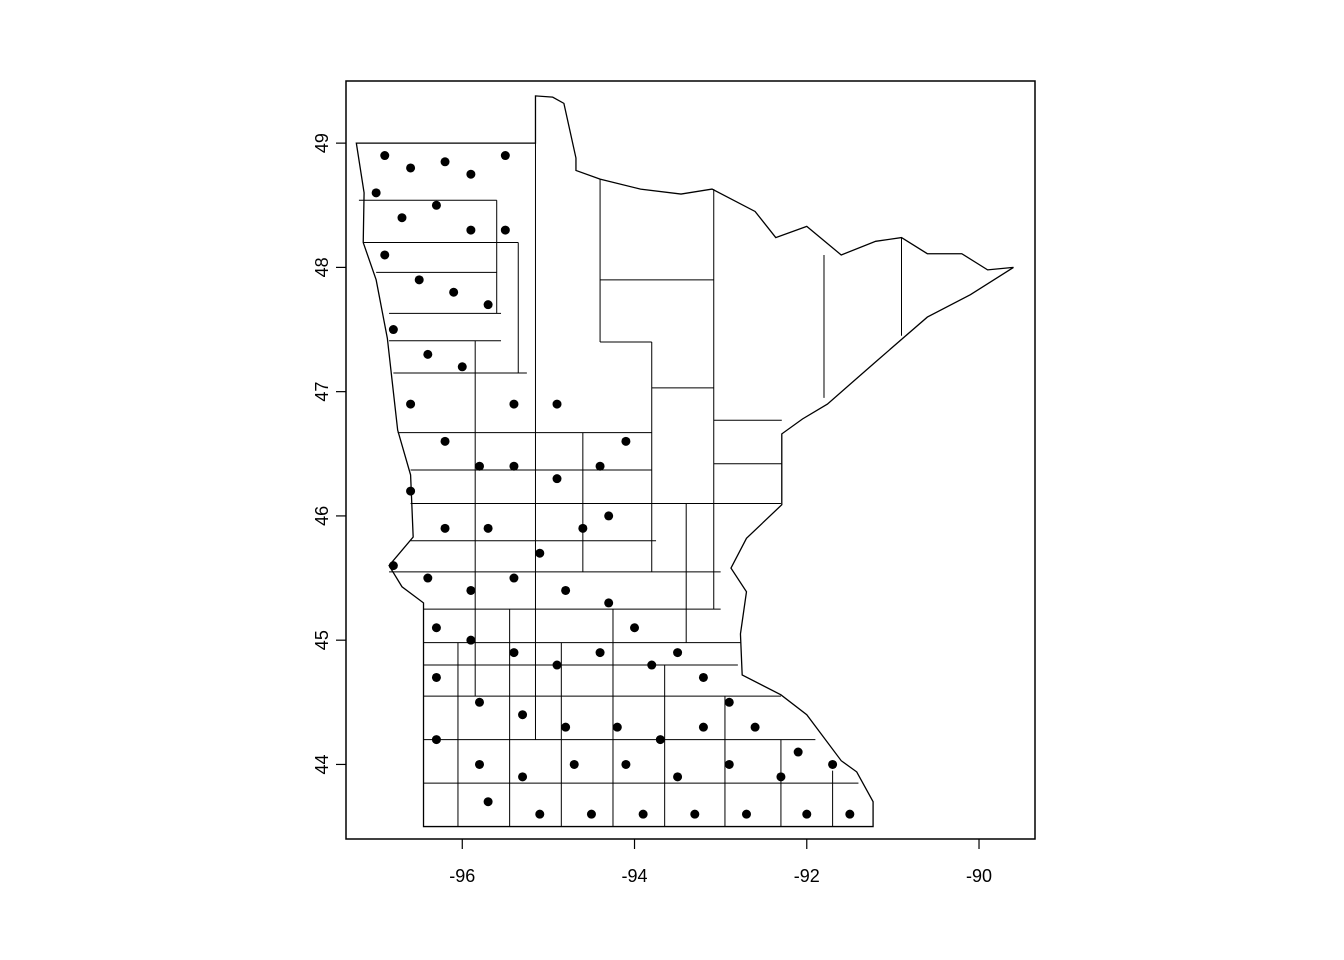  I want to click on x-axis: -96 -94 -92 -90, so click(720, 862).